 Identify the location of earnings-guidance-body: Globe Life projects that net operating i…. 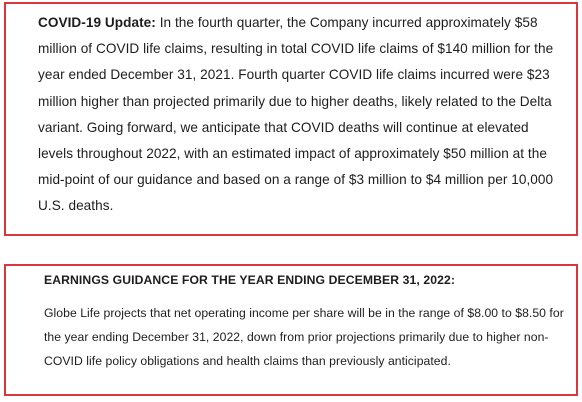
(304, 337).